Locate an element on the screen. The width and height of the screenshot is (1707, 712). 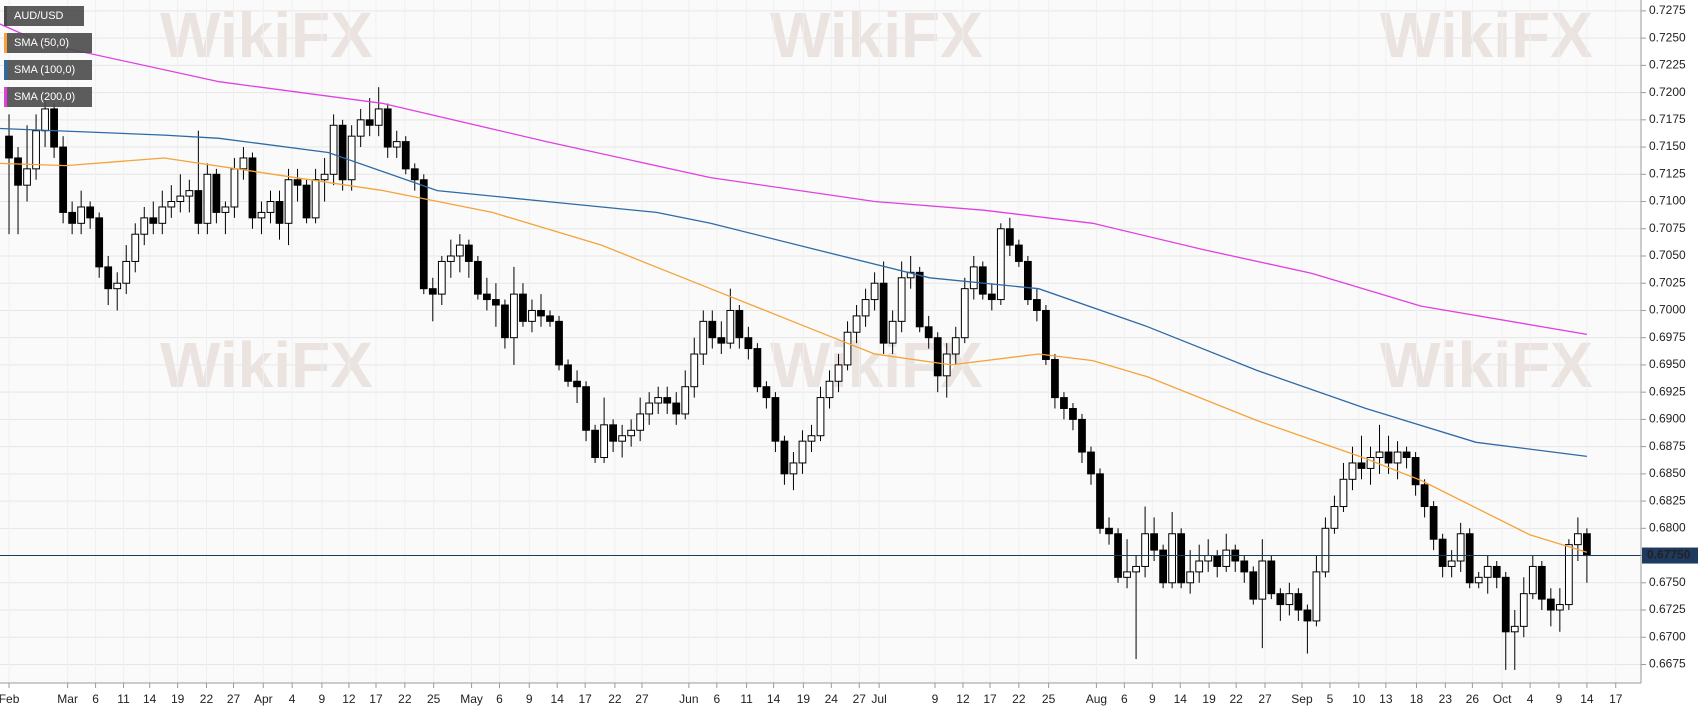
legend-label: AUD/USD is located at coordinates (39, 16).